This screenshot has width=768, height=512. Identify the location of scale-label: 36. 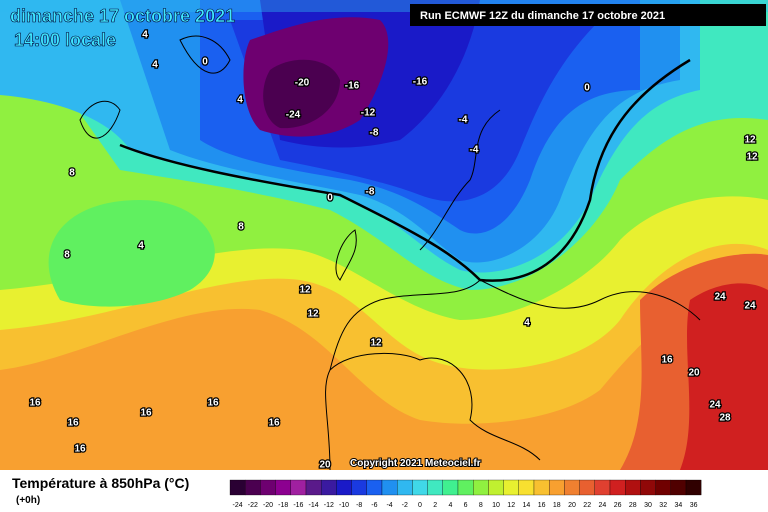
(694, 505).